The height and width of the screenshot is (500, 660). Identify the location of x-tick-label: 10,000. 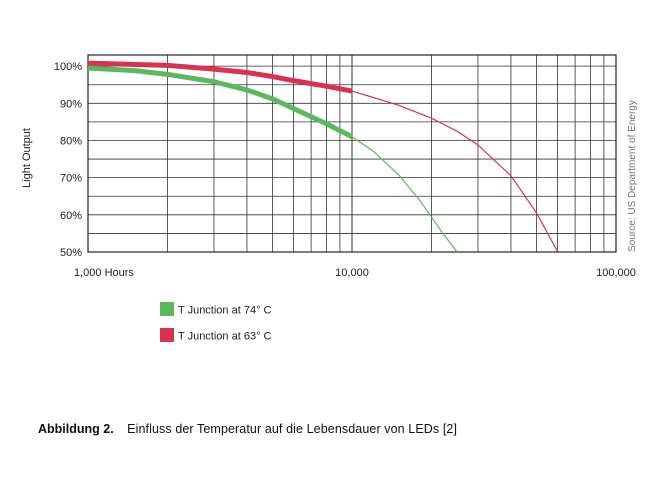
(352, 273).